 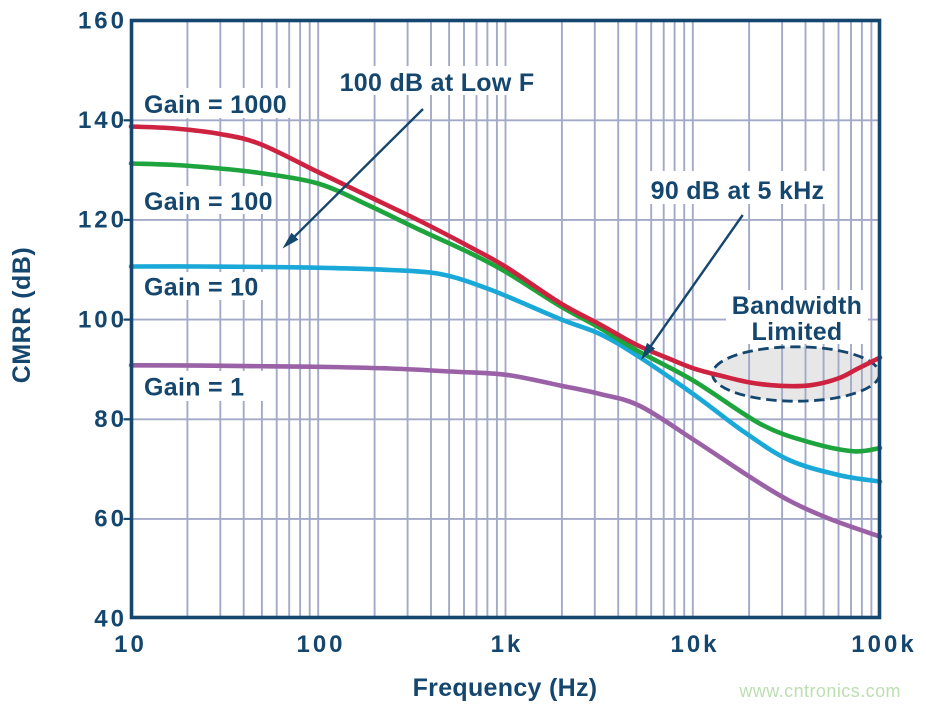 I want to click on svg-text: Gain = 1, so click(x=194, y=388).